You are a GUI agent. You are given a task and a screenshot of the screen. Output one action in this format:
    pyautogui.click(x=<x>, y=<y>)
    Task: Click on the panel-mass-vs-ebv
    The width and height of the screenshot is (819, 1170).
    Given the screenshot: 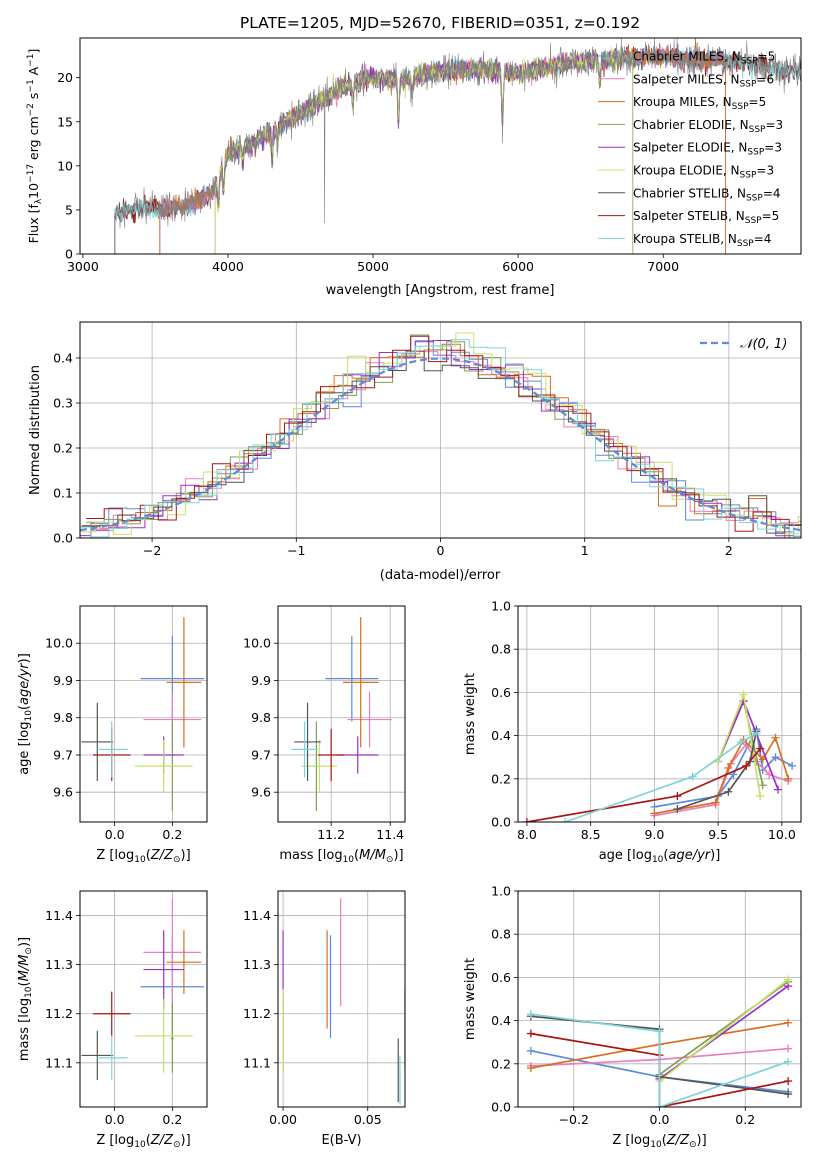 What is the action you would take?
    pyautogui.click(x=340, y=1000)
    